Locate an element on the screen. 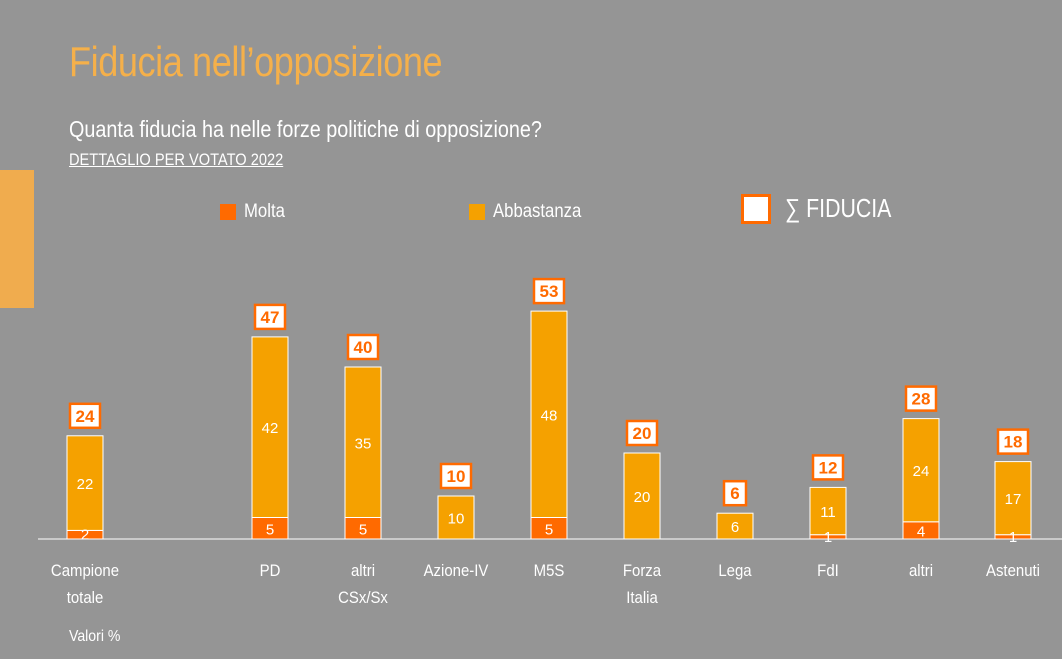 The height and width of the screenshot is (659, 1062). legend-item-sum: ∑ FIDUCIA is located at coordinates (828, 208).